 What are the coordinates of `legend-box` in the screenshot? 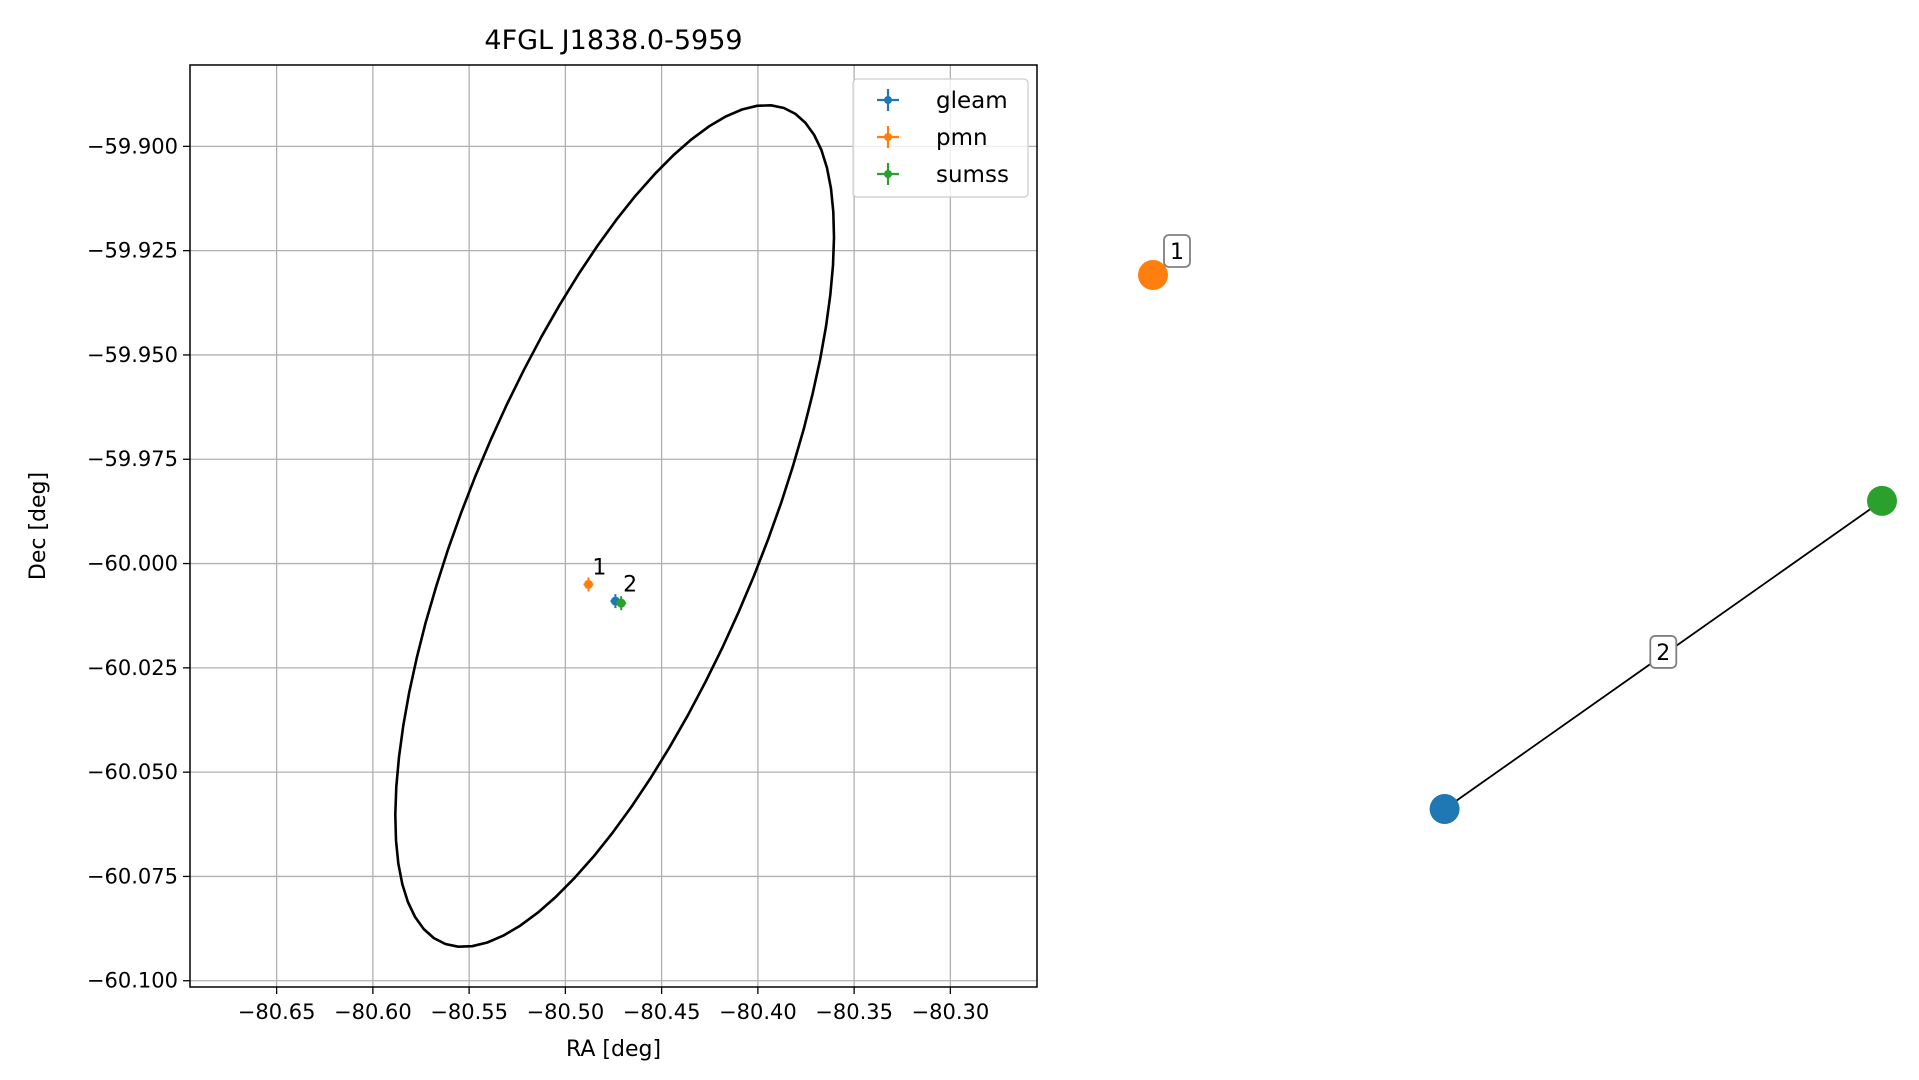 It's located at (940, 138).